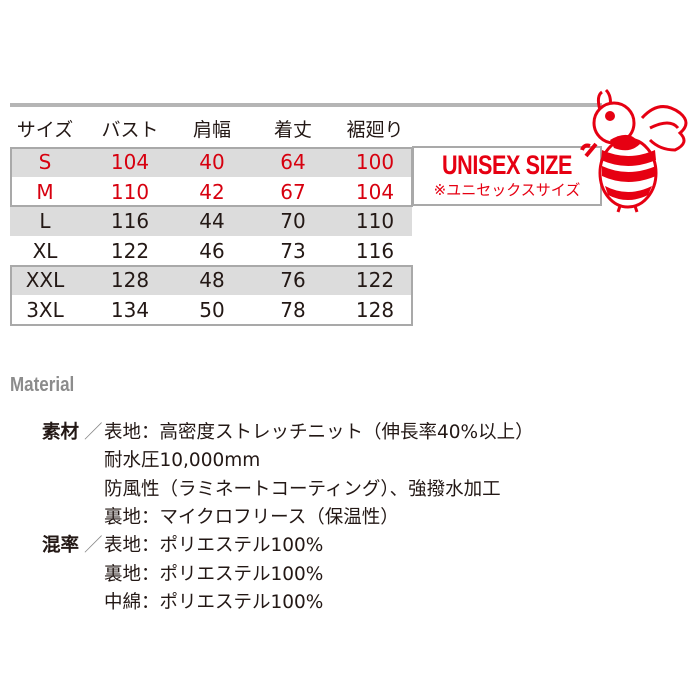  What do you see at coordinates (375, 310) in the screenshot?
I see `cell-hem: 128` at bounding box center [375, 310].